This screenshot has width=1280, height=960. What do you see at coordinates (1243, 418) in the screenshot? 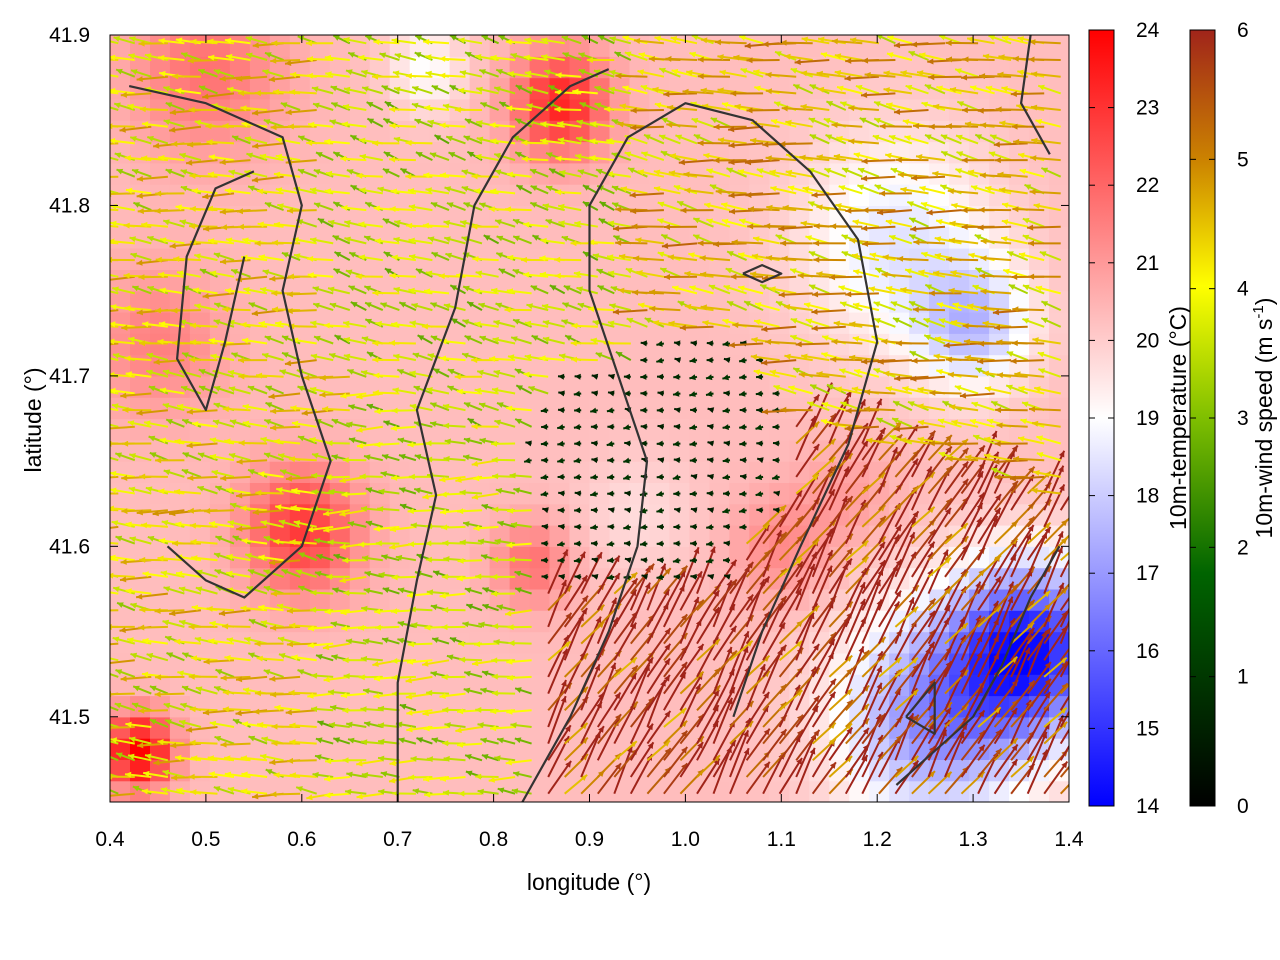
I see `colorbar-tick-label: 3` at bounding box center [1243, 418].